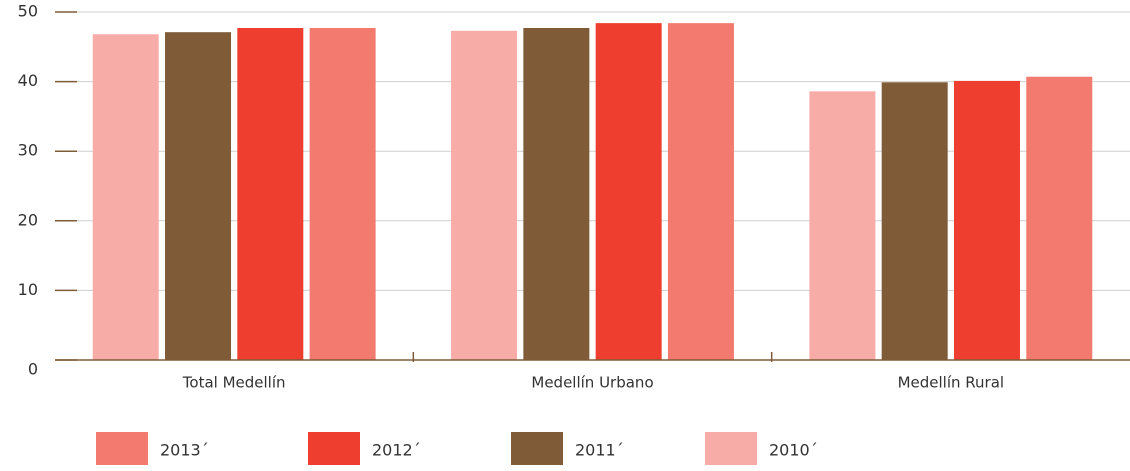 The width and height of the screenshot is (1130, 471). I want to click on x-tick-label: Medellín Urbano, so click(592, 383).